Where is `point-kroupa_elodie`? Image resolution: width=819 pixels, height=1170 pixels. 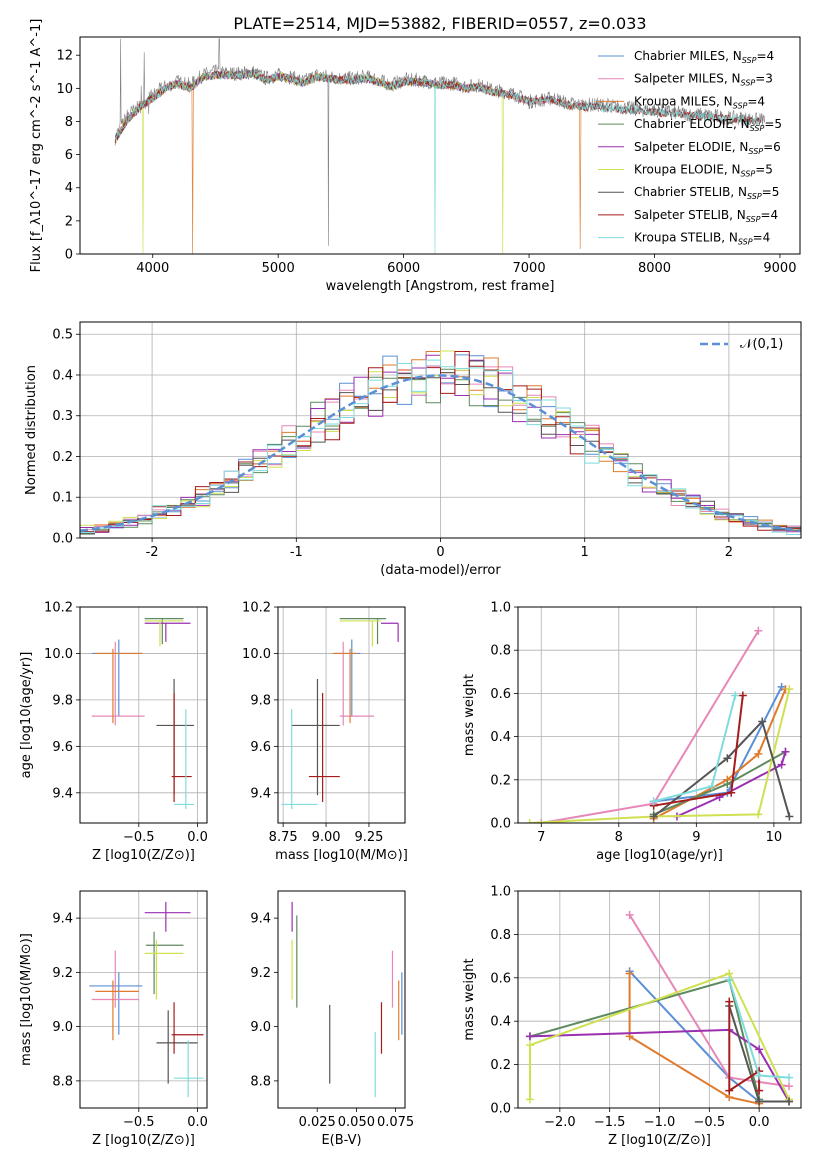
point-kroupa_elodie is located at coordinates (360, 633).